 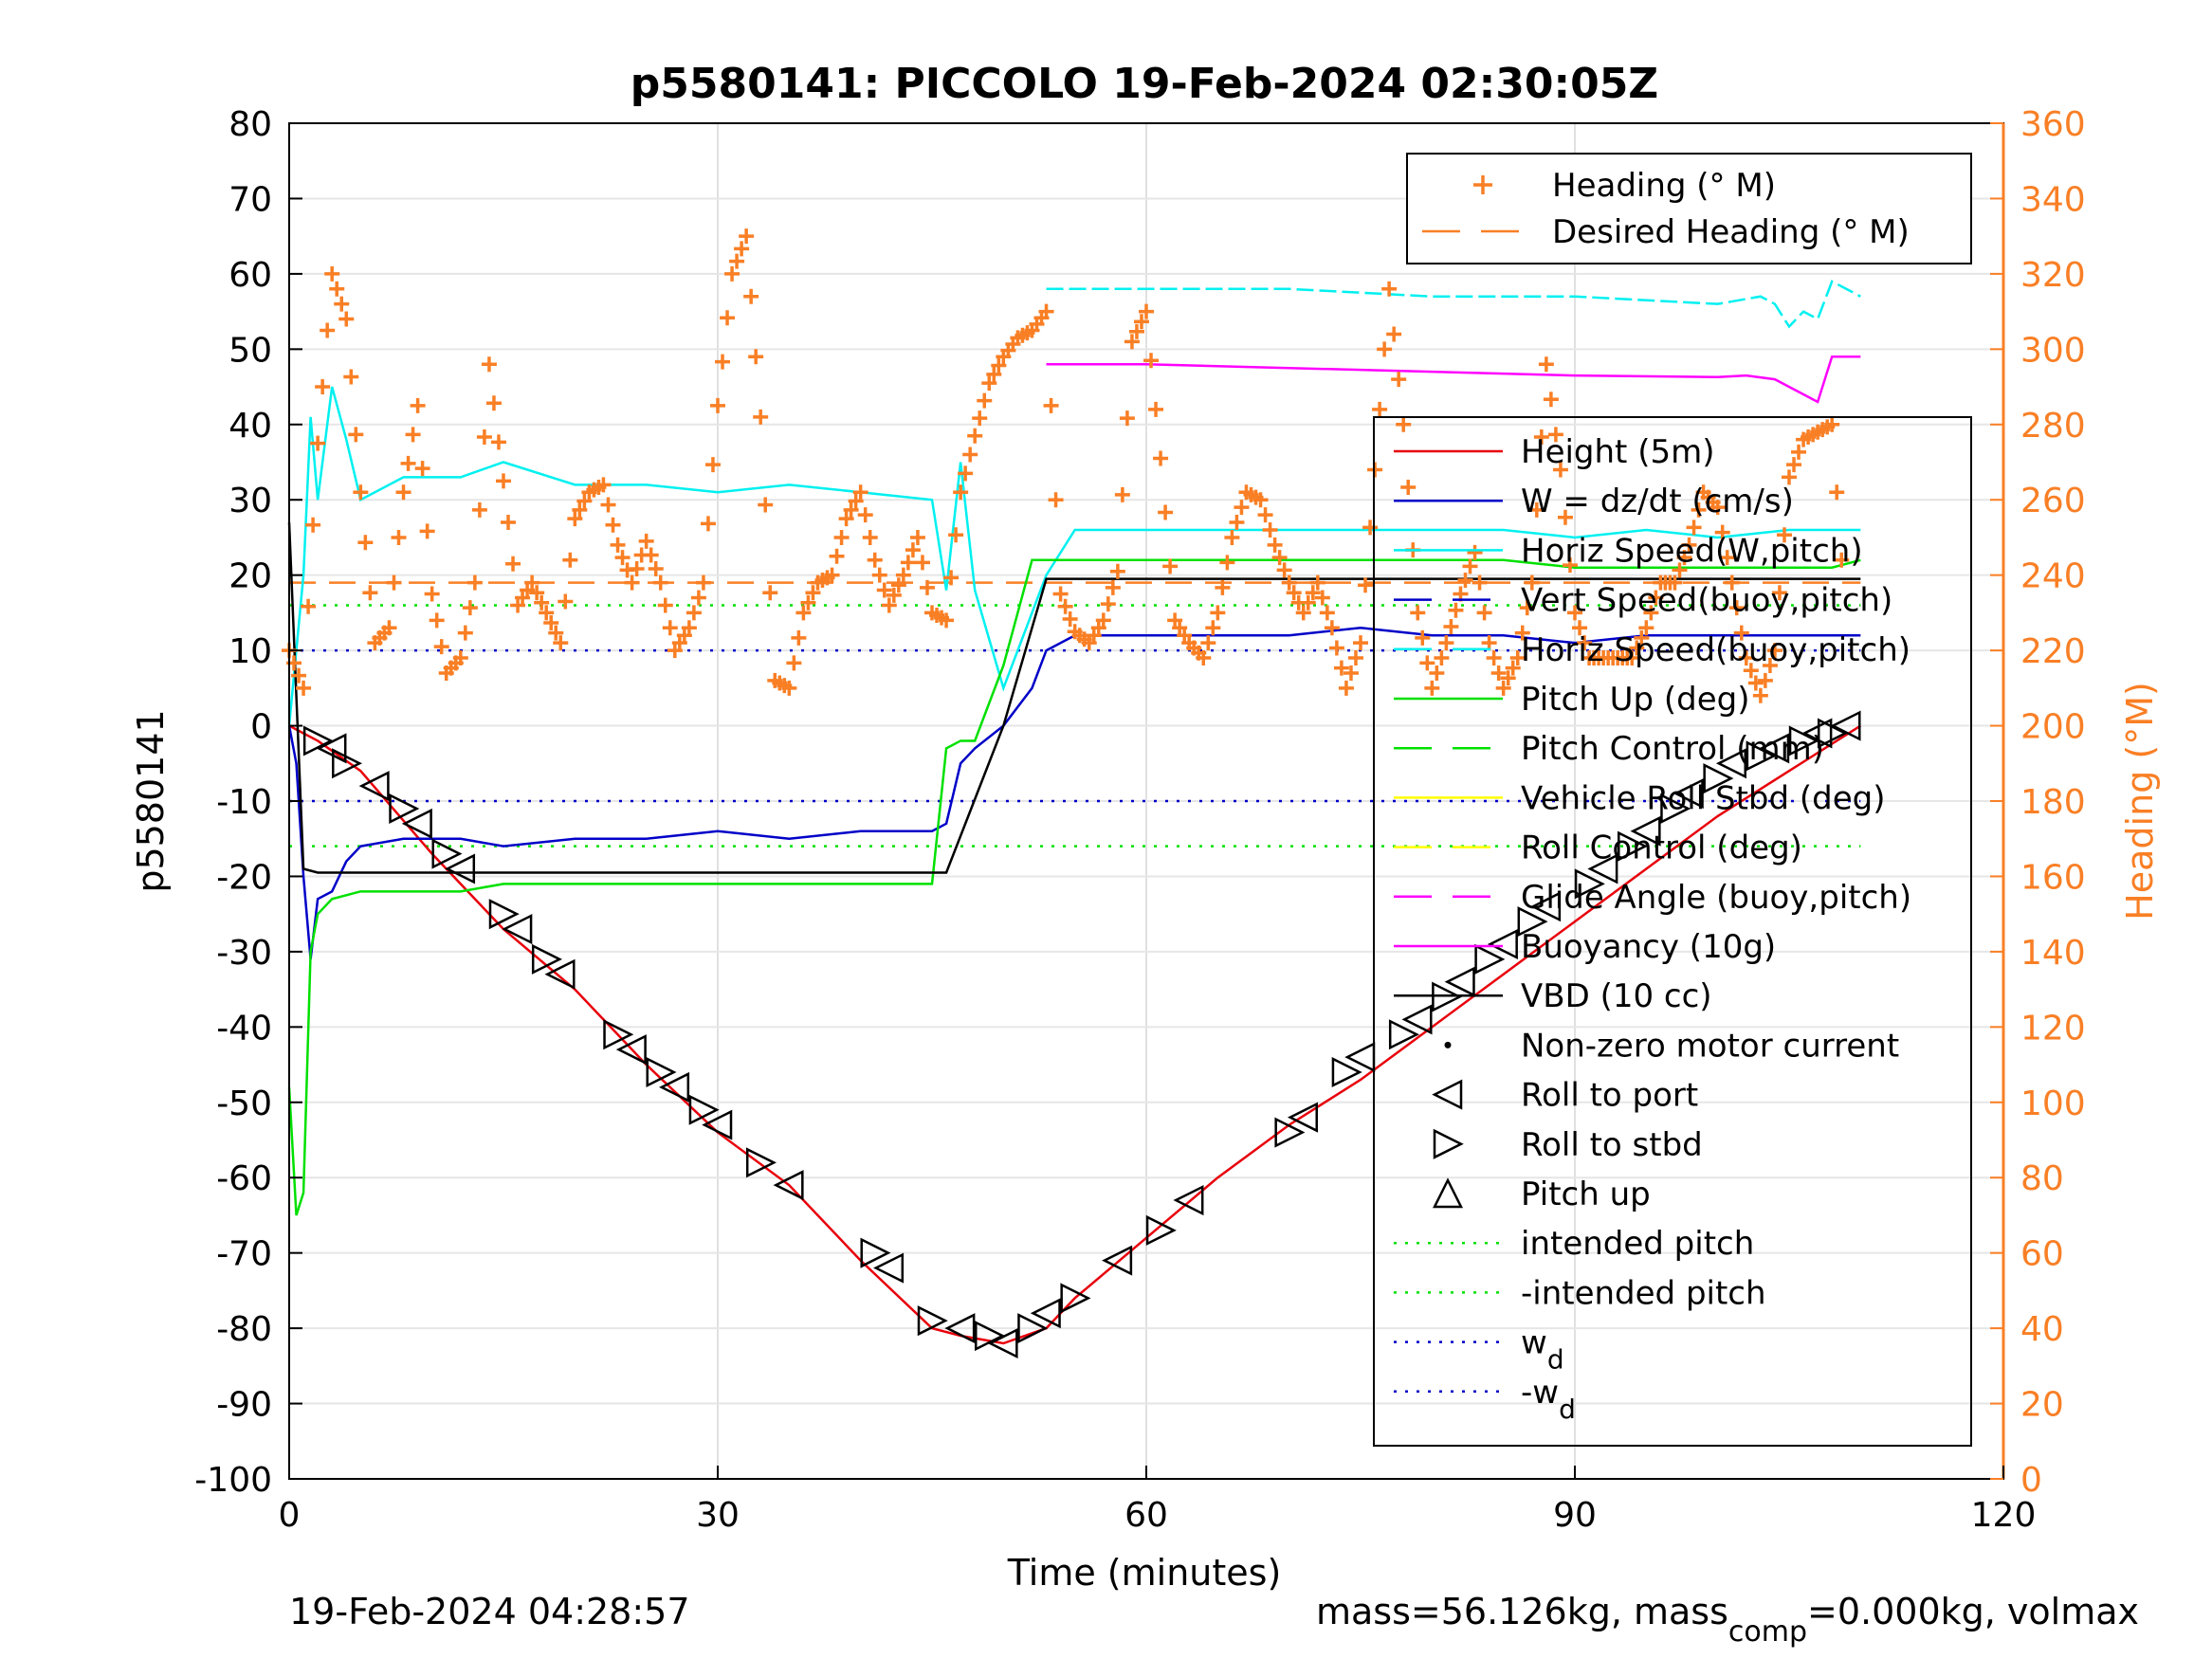 I want to click on y-tick-label: -30, so click(x=244, y=953).